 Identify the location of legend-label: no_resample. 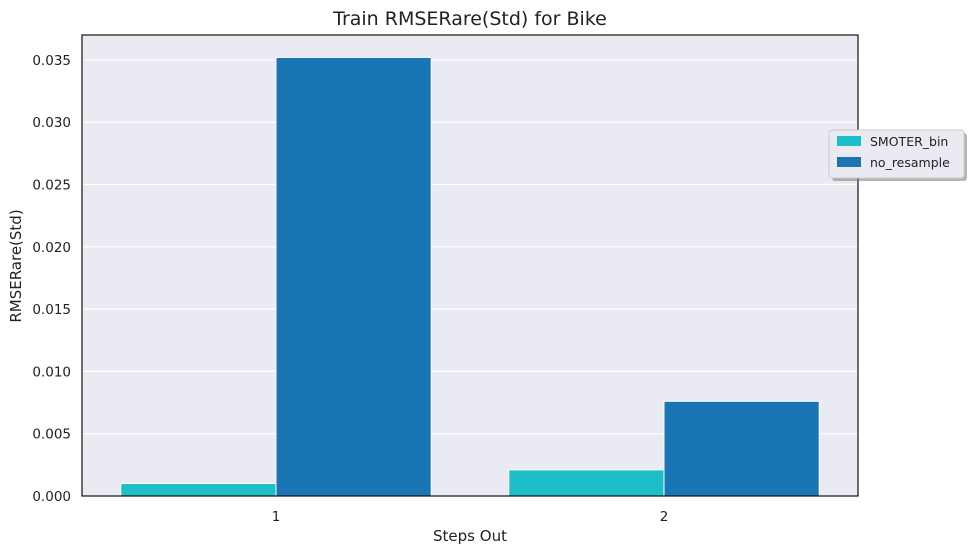
(910, 162).